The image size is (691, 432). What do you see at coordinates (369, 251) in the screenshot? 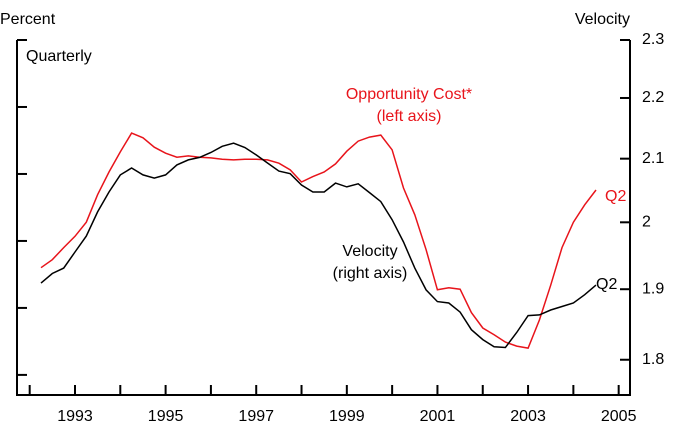
I see `annotation: Velocity` at bounding box center [369, 251].